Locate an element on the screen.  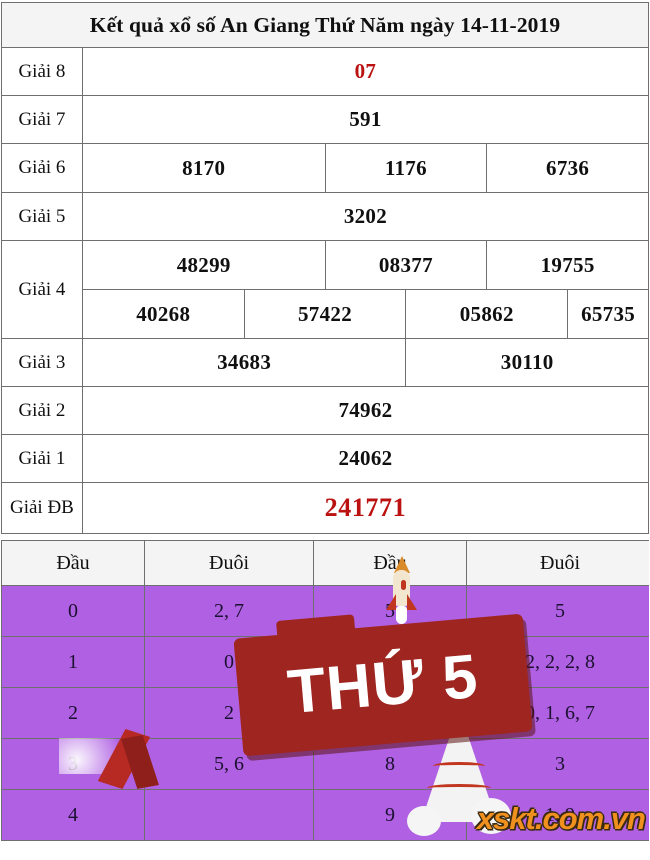
cell-head-right-2: 7 is located at coordinates (390, 713).